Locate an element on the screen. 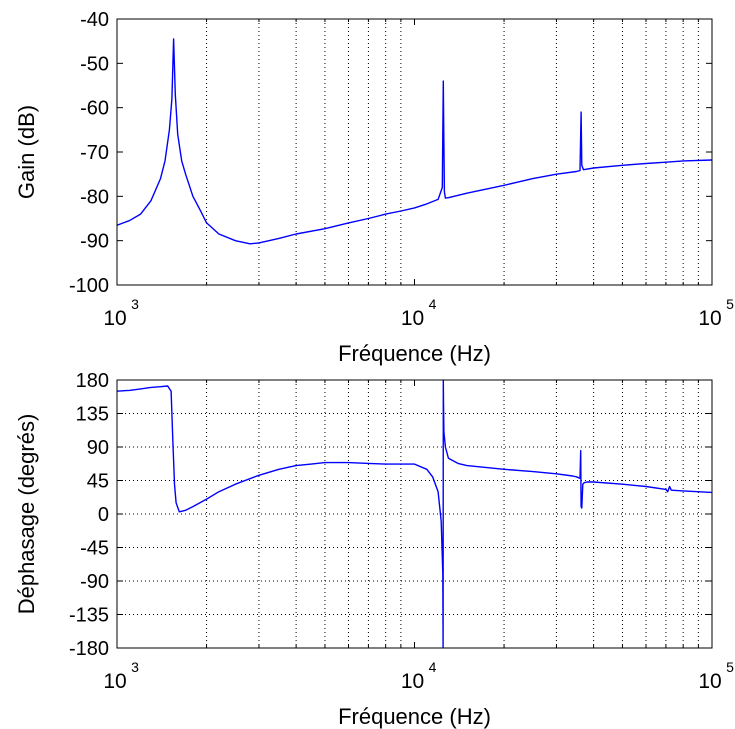 The height and width of the screenshot is (729, 735). y-tick-label: -50 is located at coordinates (94, 64).